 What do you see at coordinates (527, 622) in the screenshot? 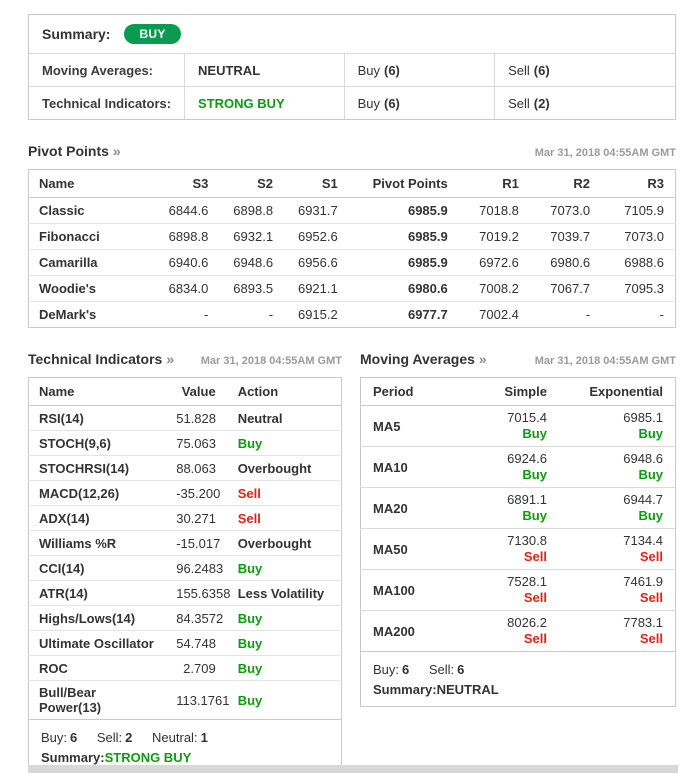
I see `ma-simple-value: 8026.2` at bounding box center [527, 622].